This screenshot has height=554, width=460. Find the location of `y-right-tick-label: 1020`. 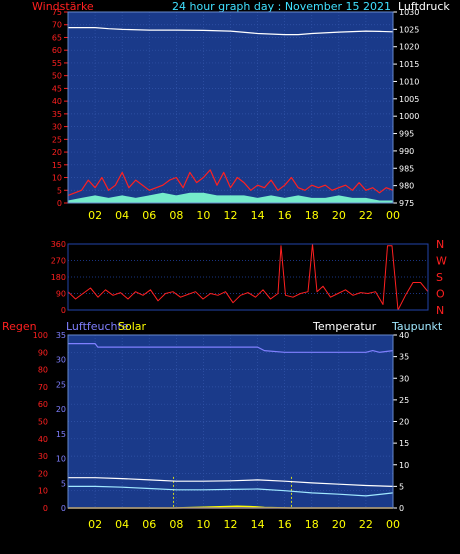

y-right-tick-label: 1020 is located at coordinates (409, 47).